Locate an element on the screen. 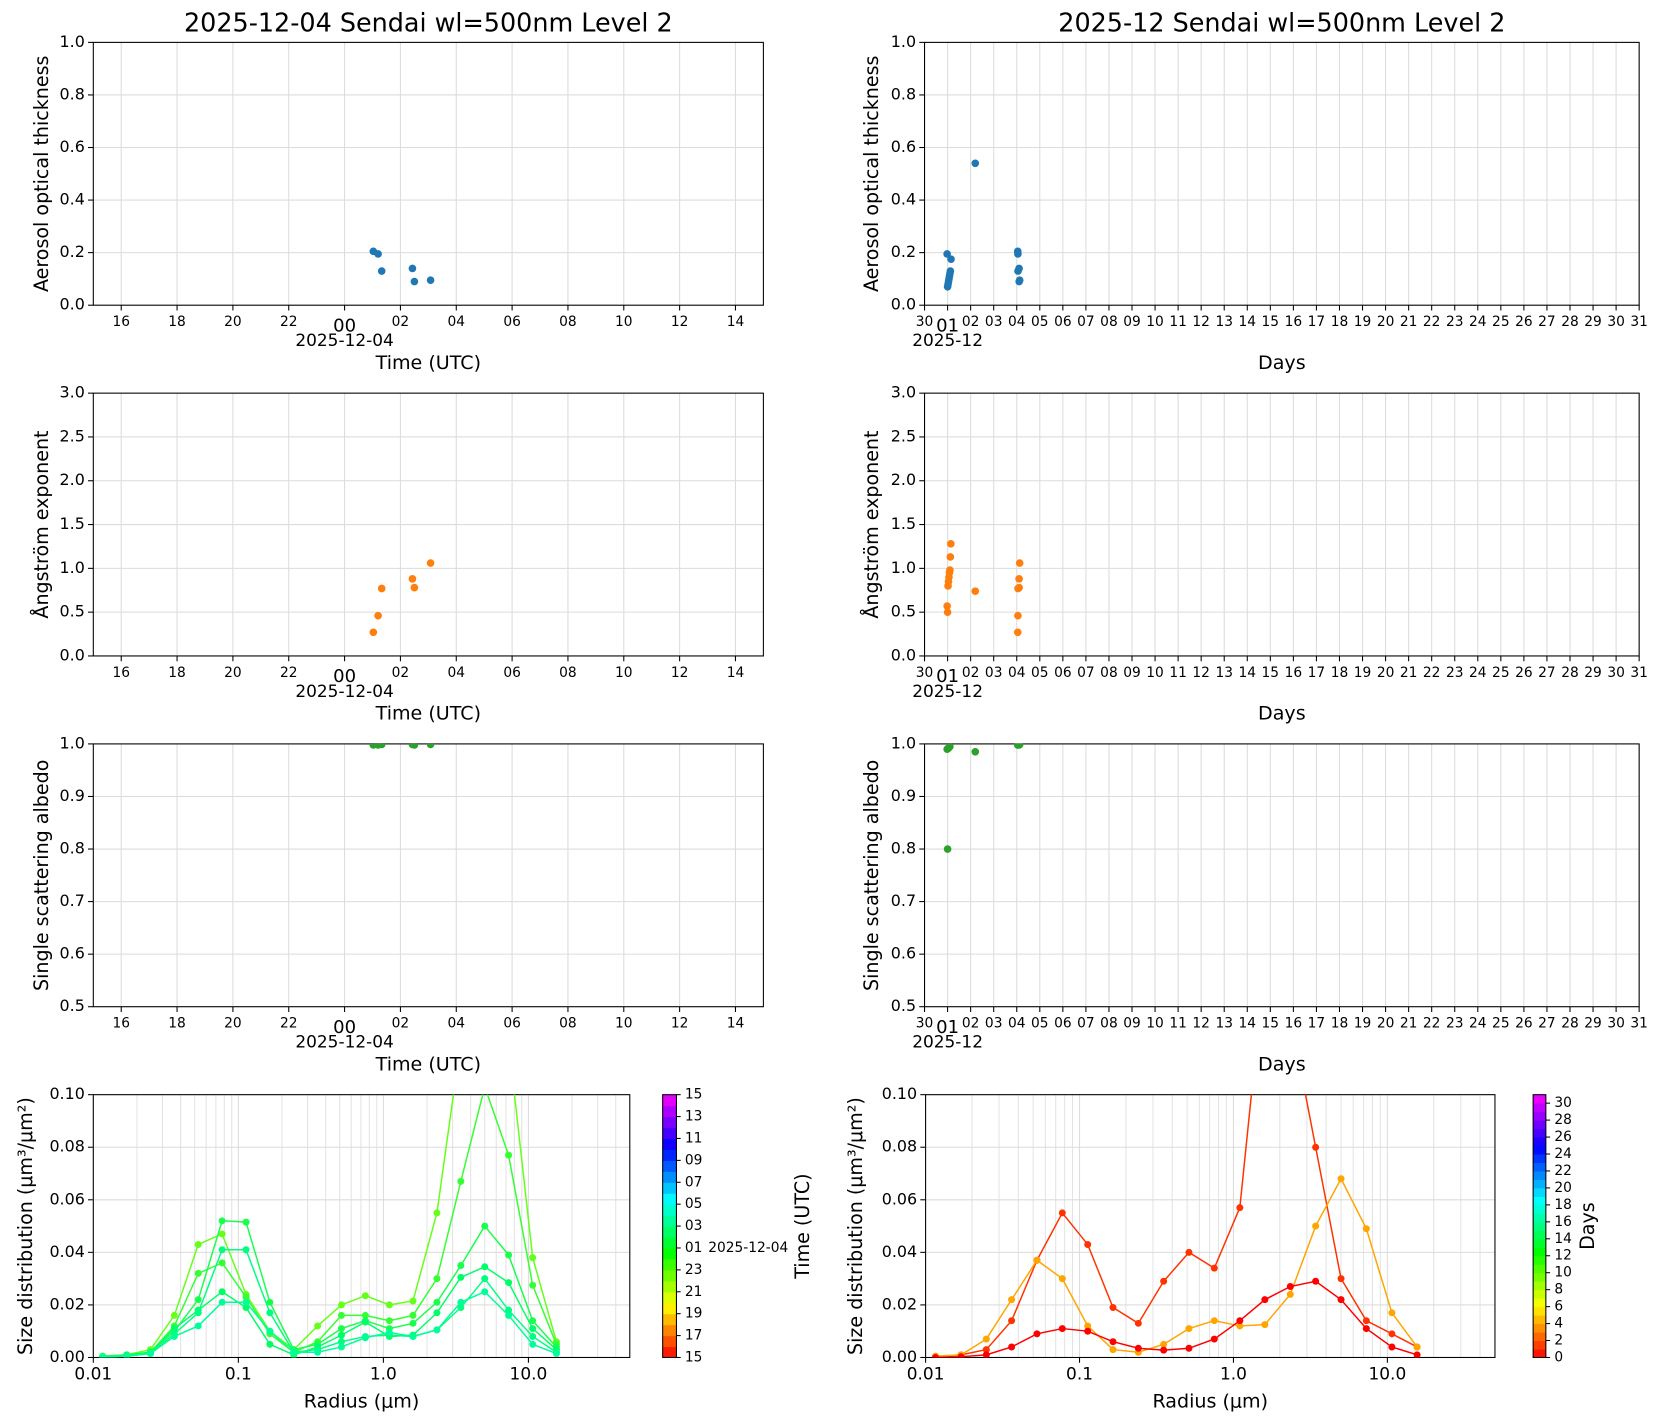 The image size is (1654, 1420). y-tick-label: 0.04 is located at coordinates (899, 1251).